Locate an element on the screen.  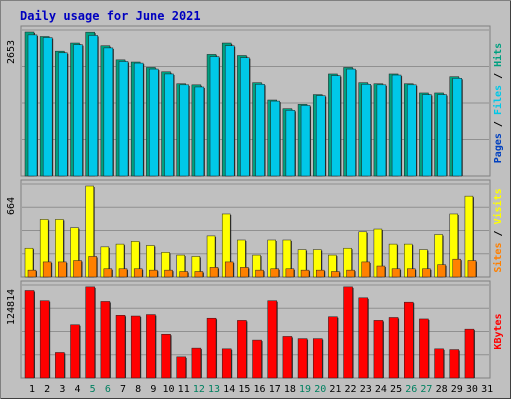
x-tick-21: 21 is located at coordinates (335, 389).